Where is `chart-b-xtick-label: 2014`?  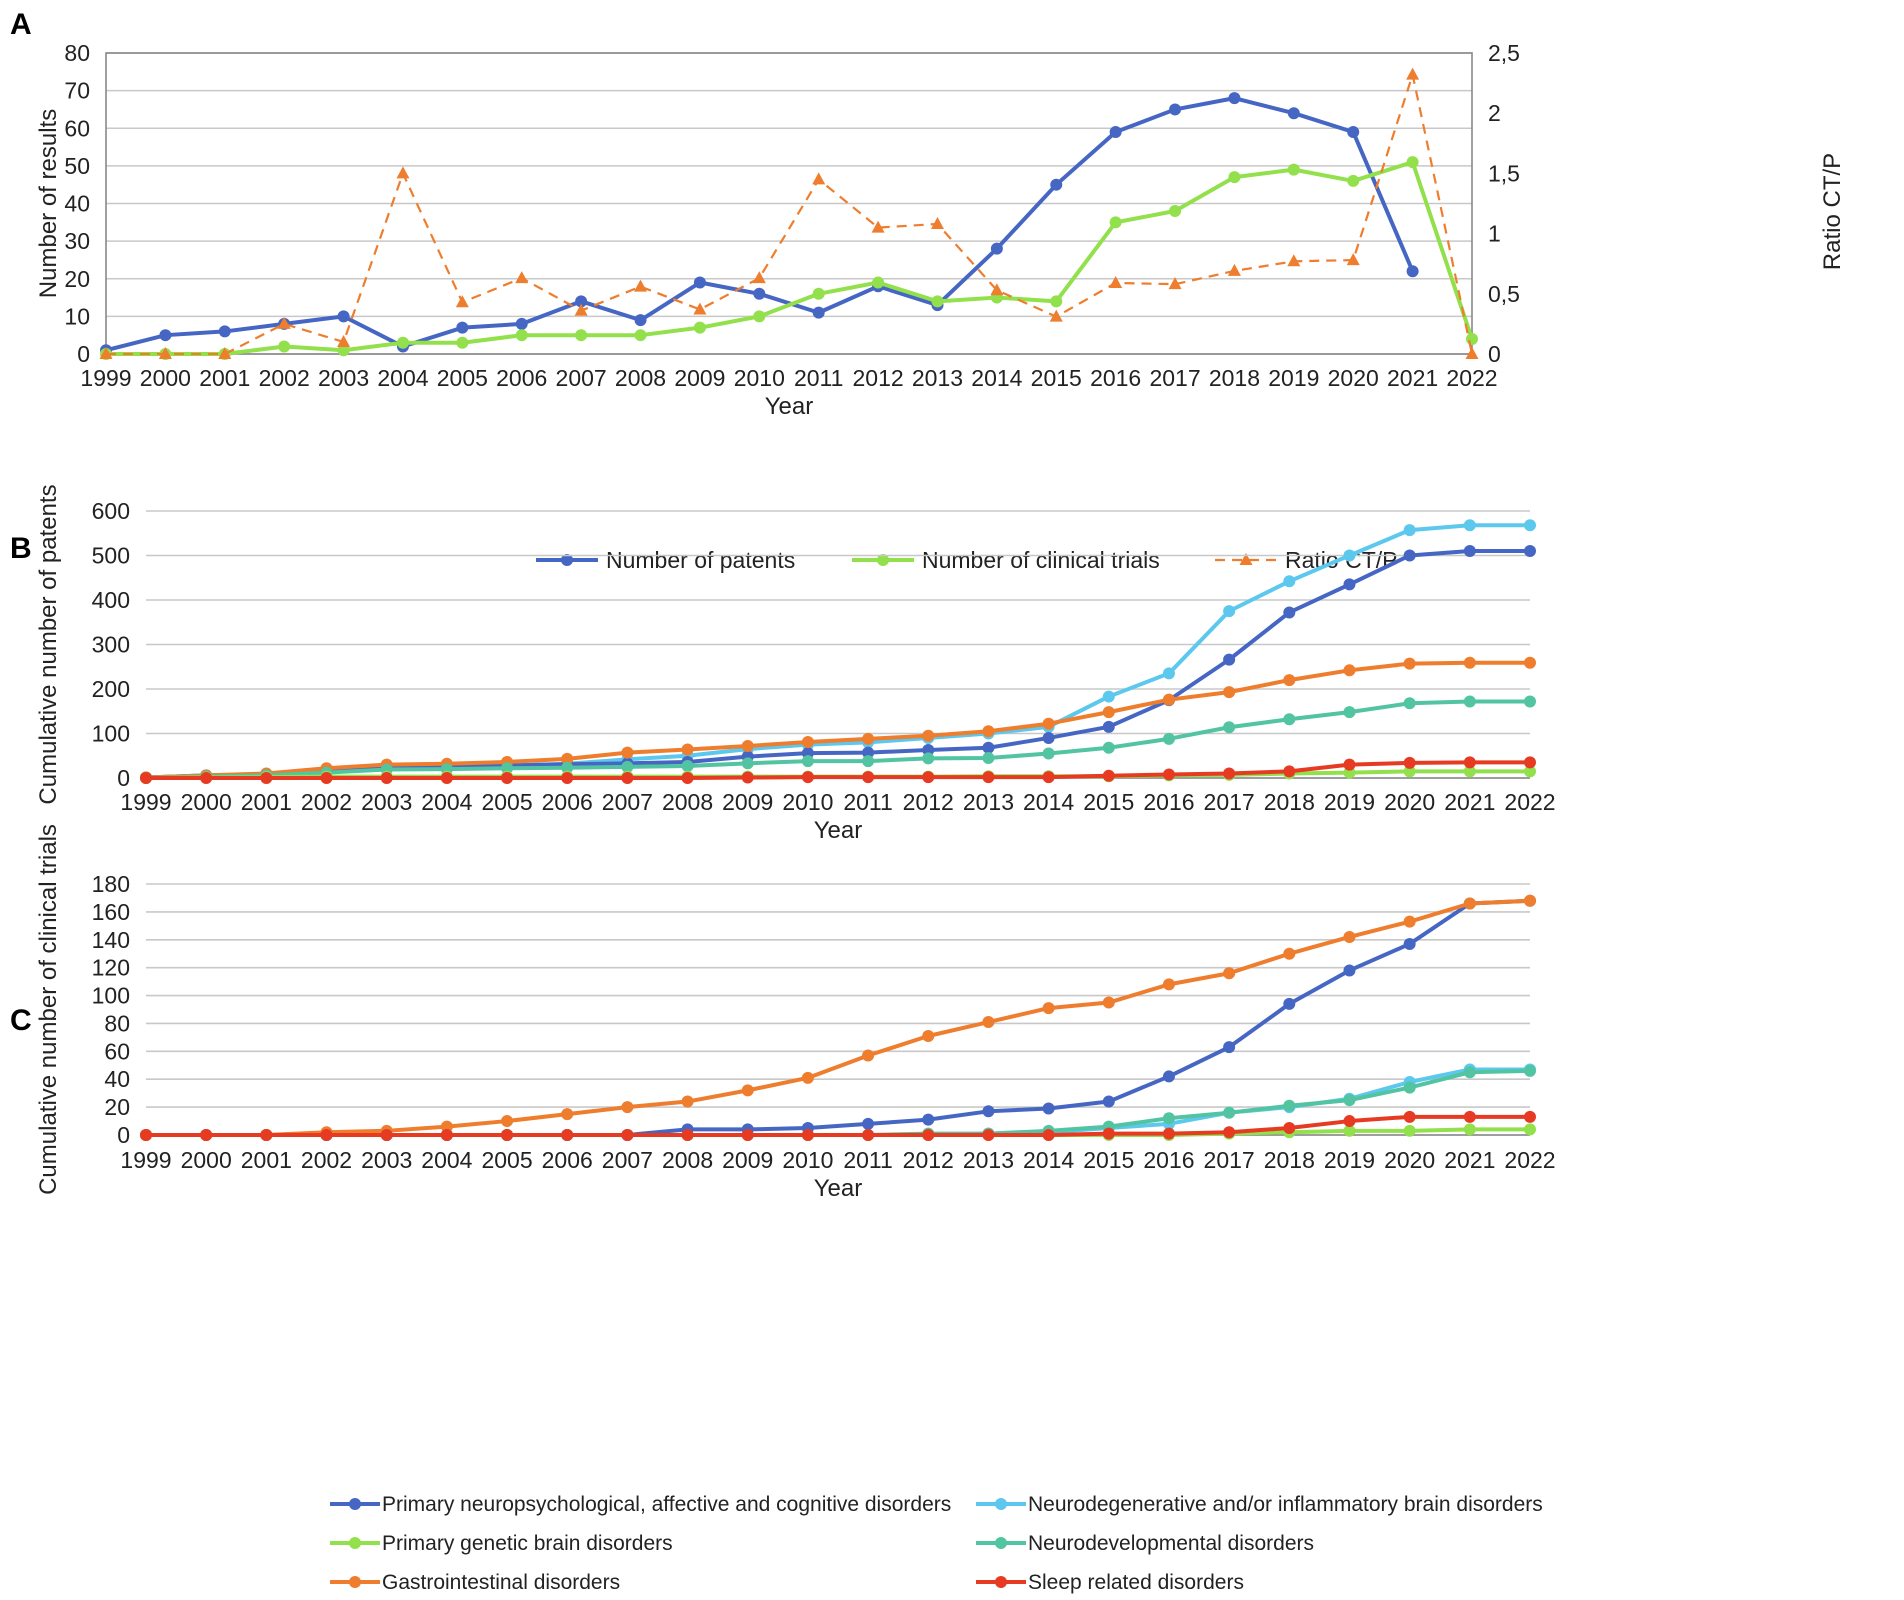 chart-b-xtick-label: 2014 is located at coordinates (1048, 802).